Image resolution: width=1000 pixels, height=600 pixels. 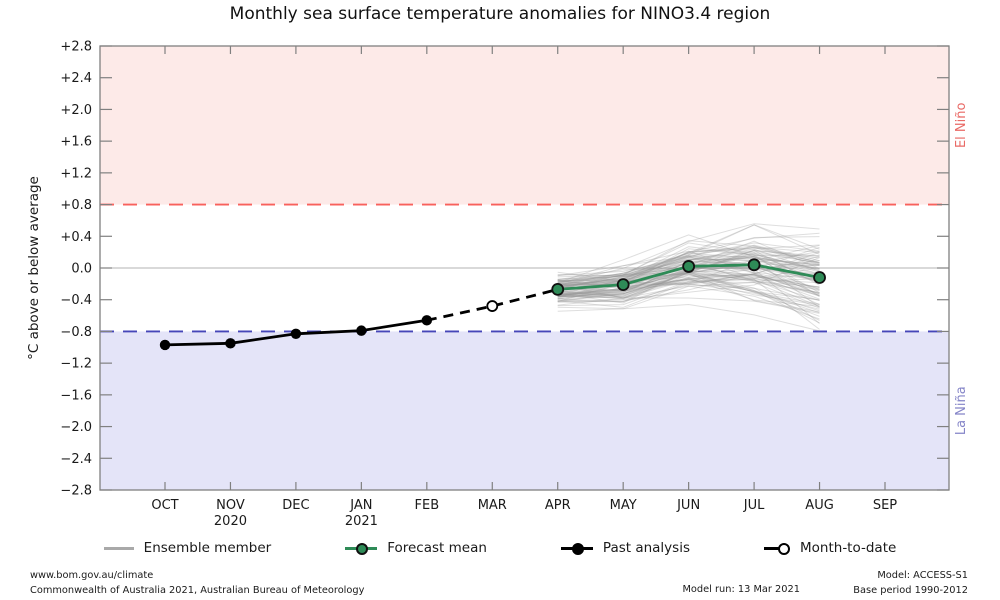 I want to click on svg-text: +2.4, so click(x=76, y=78).